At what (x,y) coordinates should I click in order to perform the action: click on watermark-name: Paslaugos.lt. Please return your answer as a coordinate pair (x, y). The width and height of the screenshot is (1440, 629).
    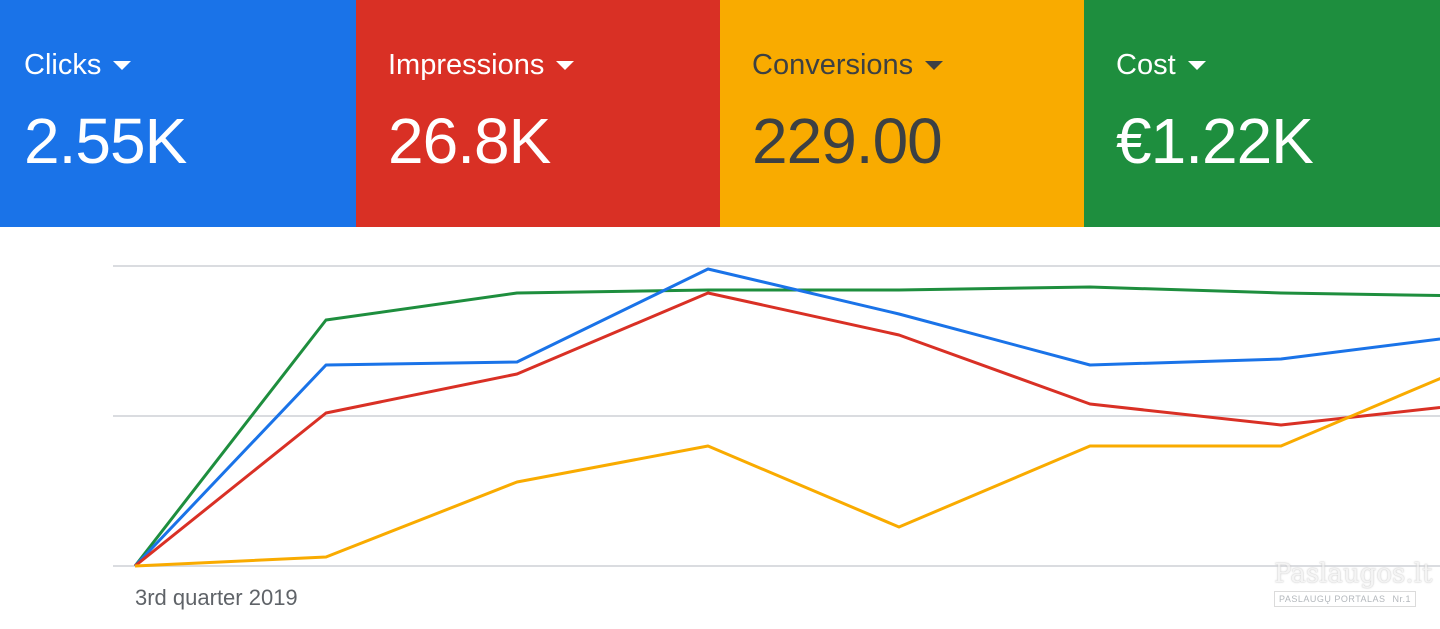
    Looking at the image, I should click on (1353, 574).